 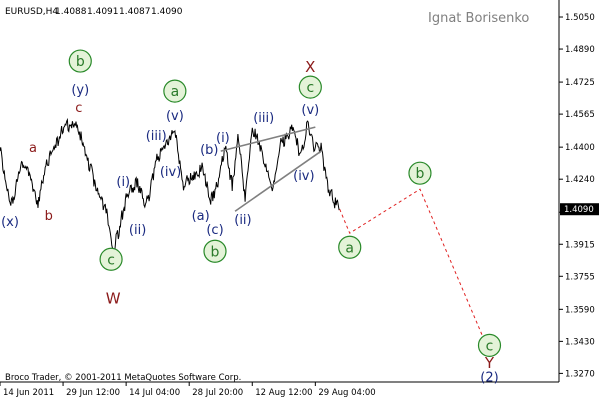 I want to click on wave-label: X, so click(x=310, y=67).